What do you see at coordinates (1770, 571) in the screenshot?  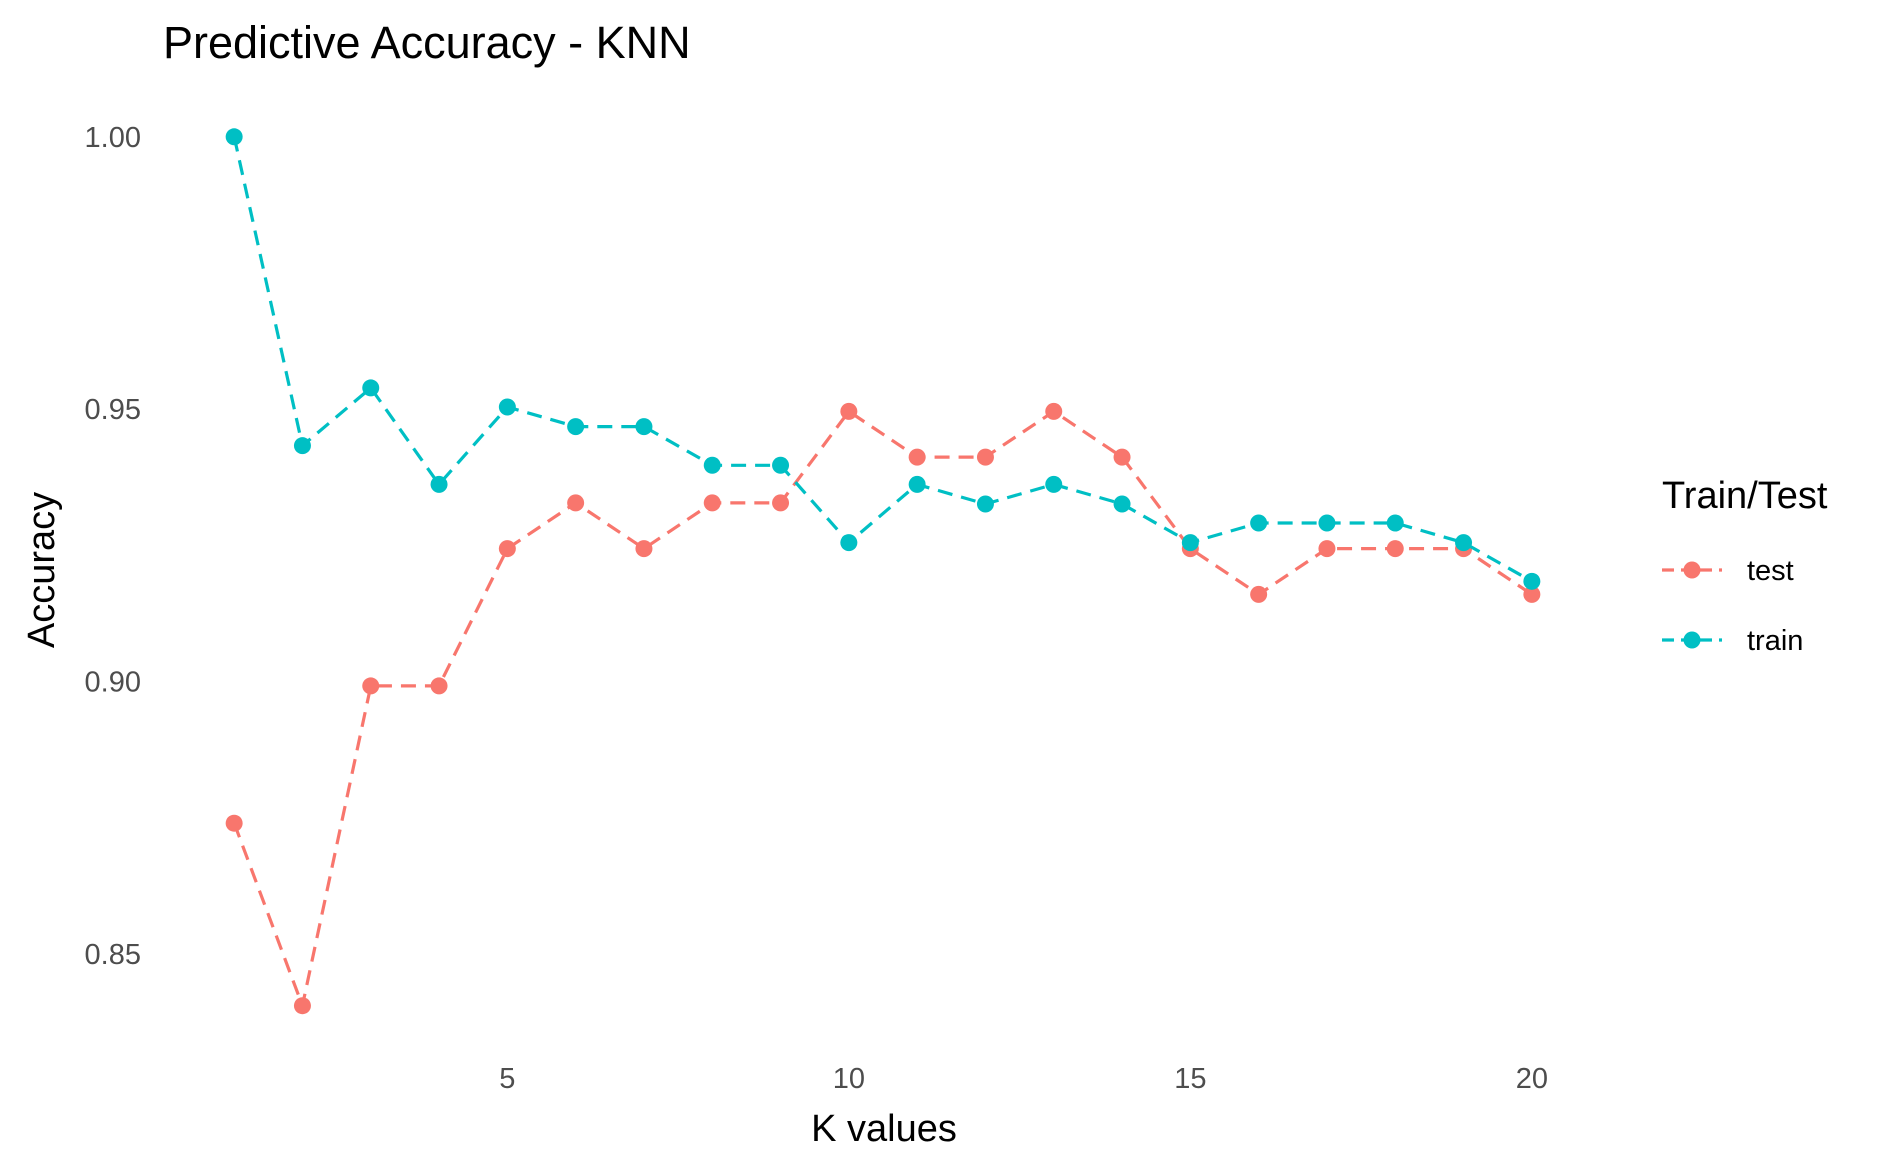 I see `legend-label: test` at bounding box center [1770, 571].